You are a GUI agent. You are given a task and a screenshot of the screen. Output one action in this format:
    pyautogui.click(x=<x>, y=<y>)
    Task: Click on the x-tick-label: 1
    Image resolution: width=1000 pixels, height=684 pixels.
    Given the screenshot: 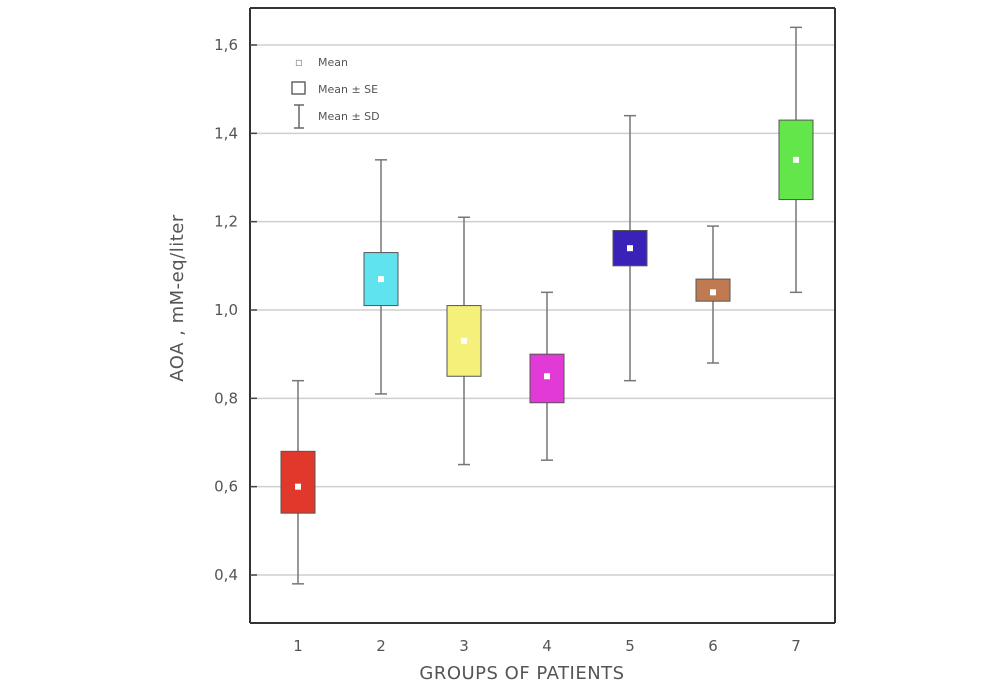 What is the action you would take?
    pyautogui.click(x=298, y=646)
    